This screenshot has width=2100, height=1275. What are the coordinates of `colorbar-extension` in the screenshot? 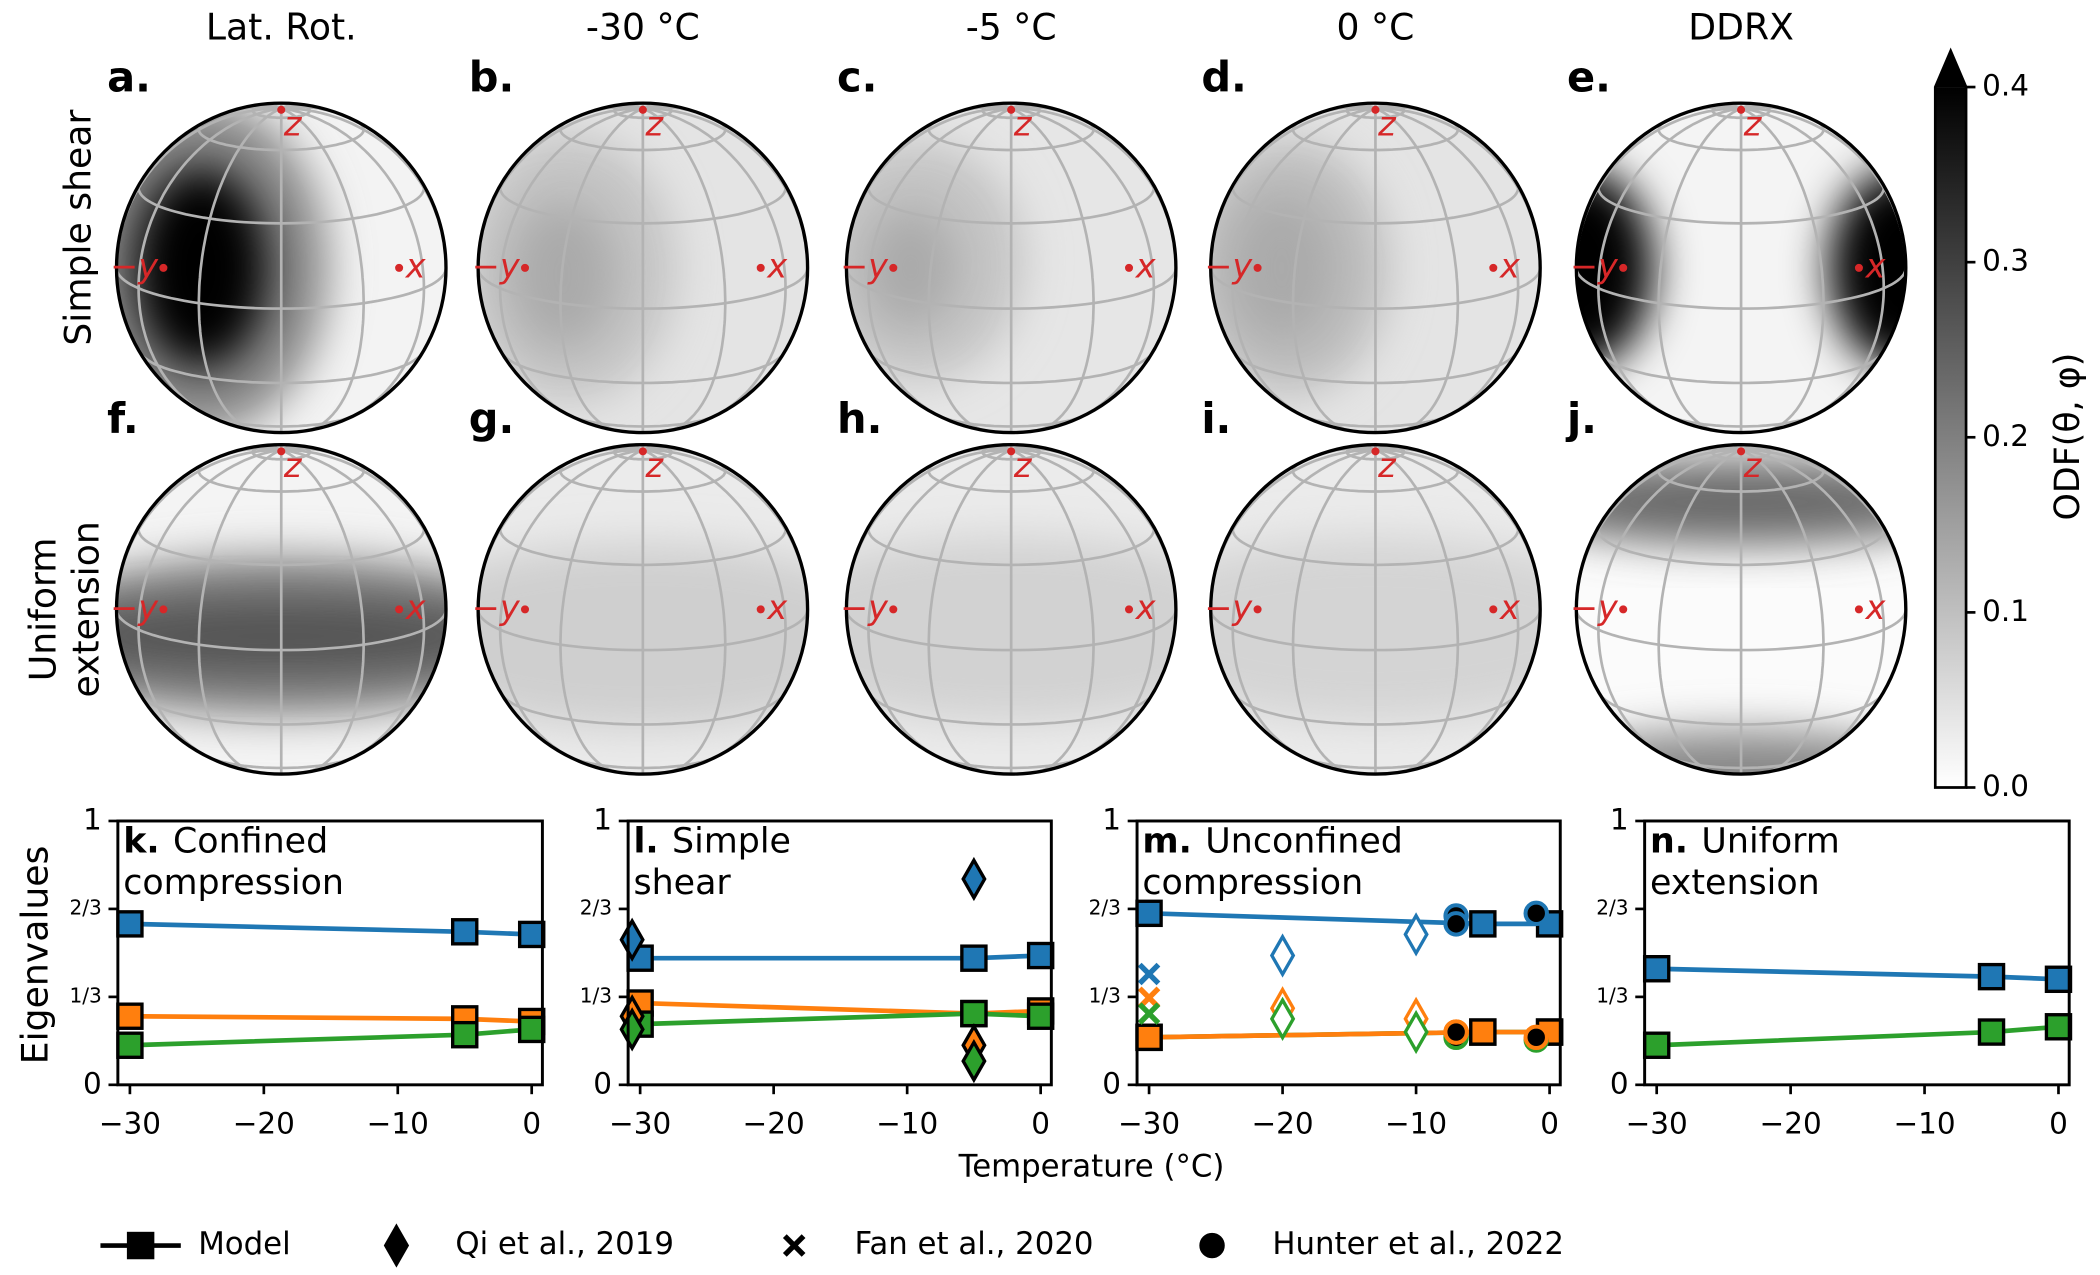 It's located at (1951, 69).